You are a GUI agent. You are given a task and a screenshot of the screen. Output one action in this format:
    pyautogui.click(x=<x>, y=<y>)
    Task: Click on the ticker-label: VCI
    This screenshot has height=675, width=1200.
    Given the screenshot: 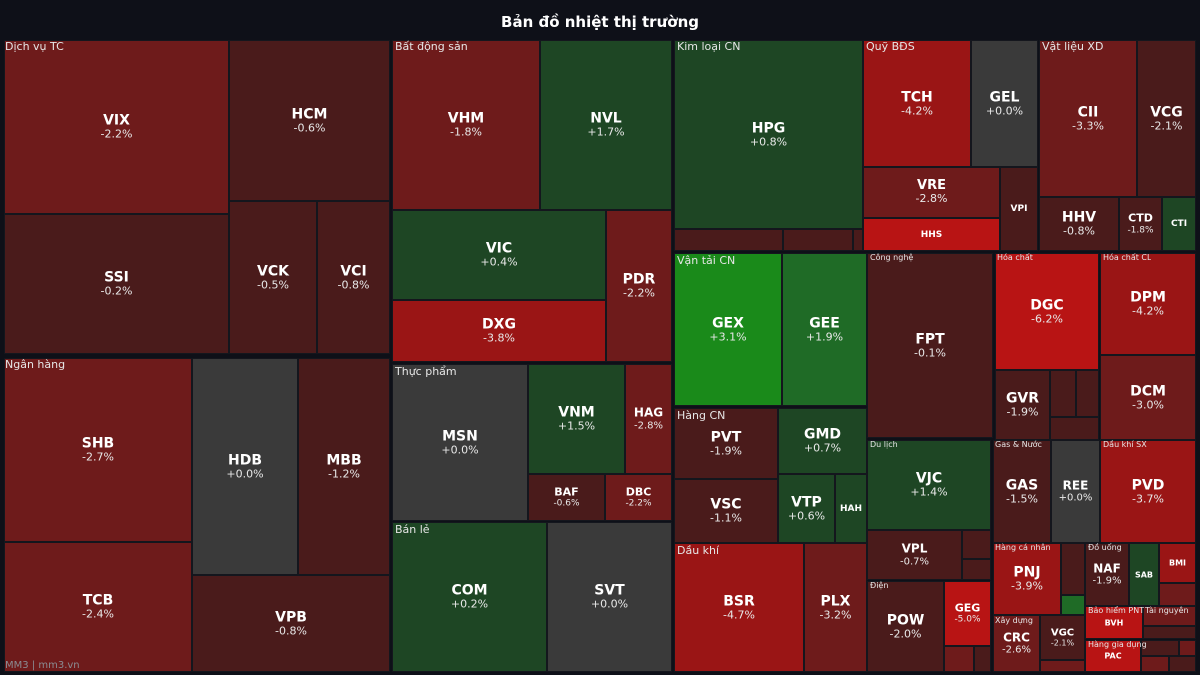 What is the action you would take?
    pyautogui.click(x=353, y=271)
    